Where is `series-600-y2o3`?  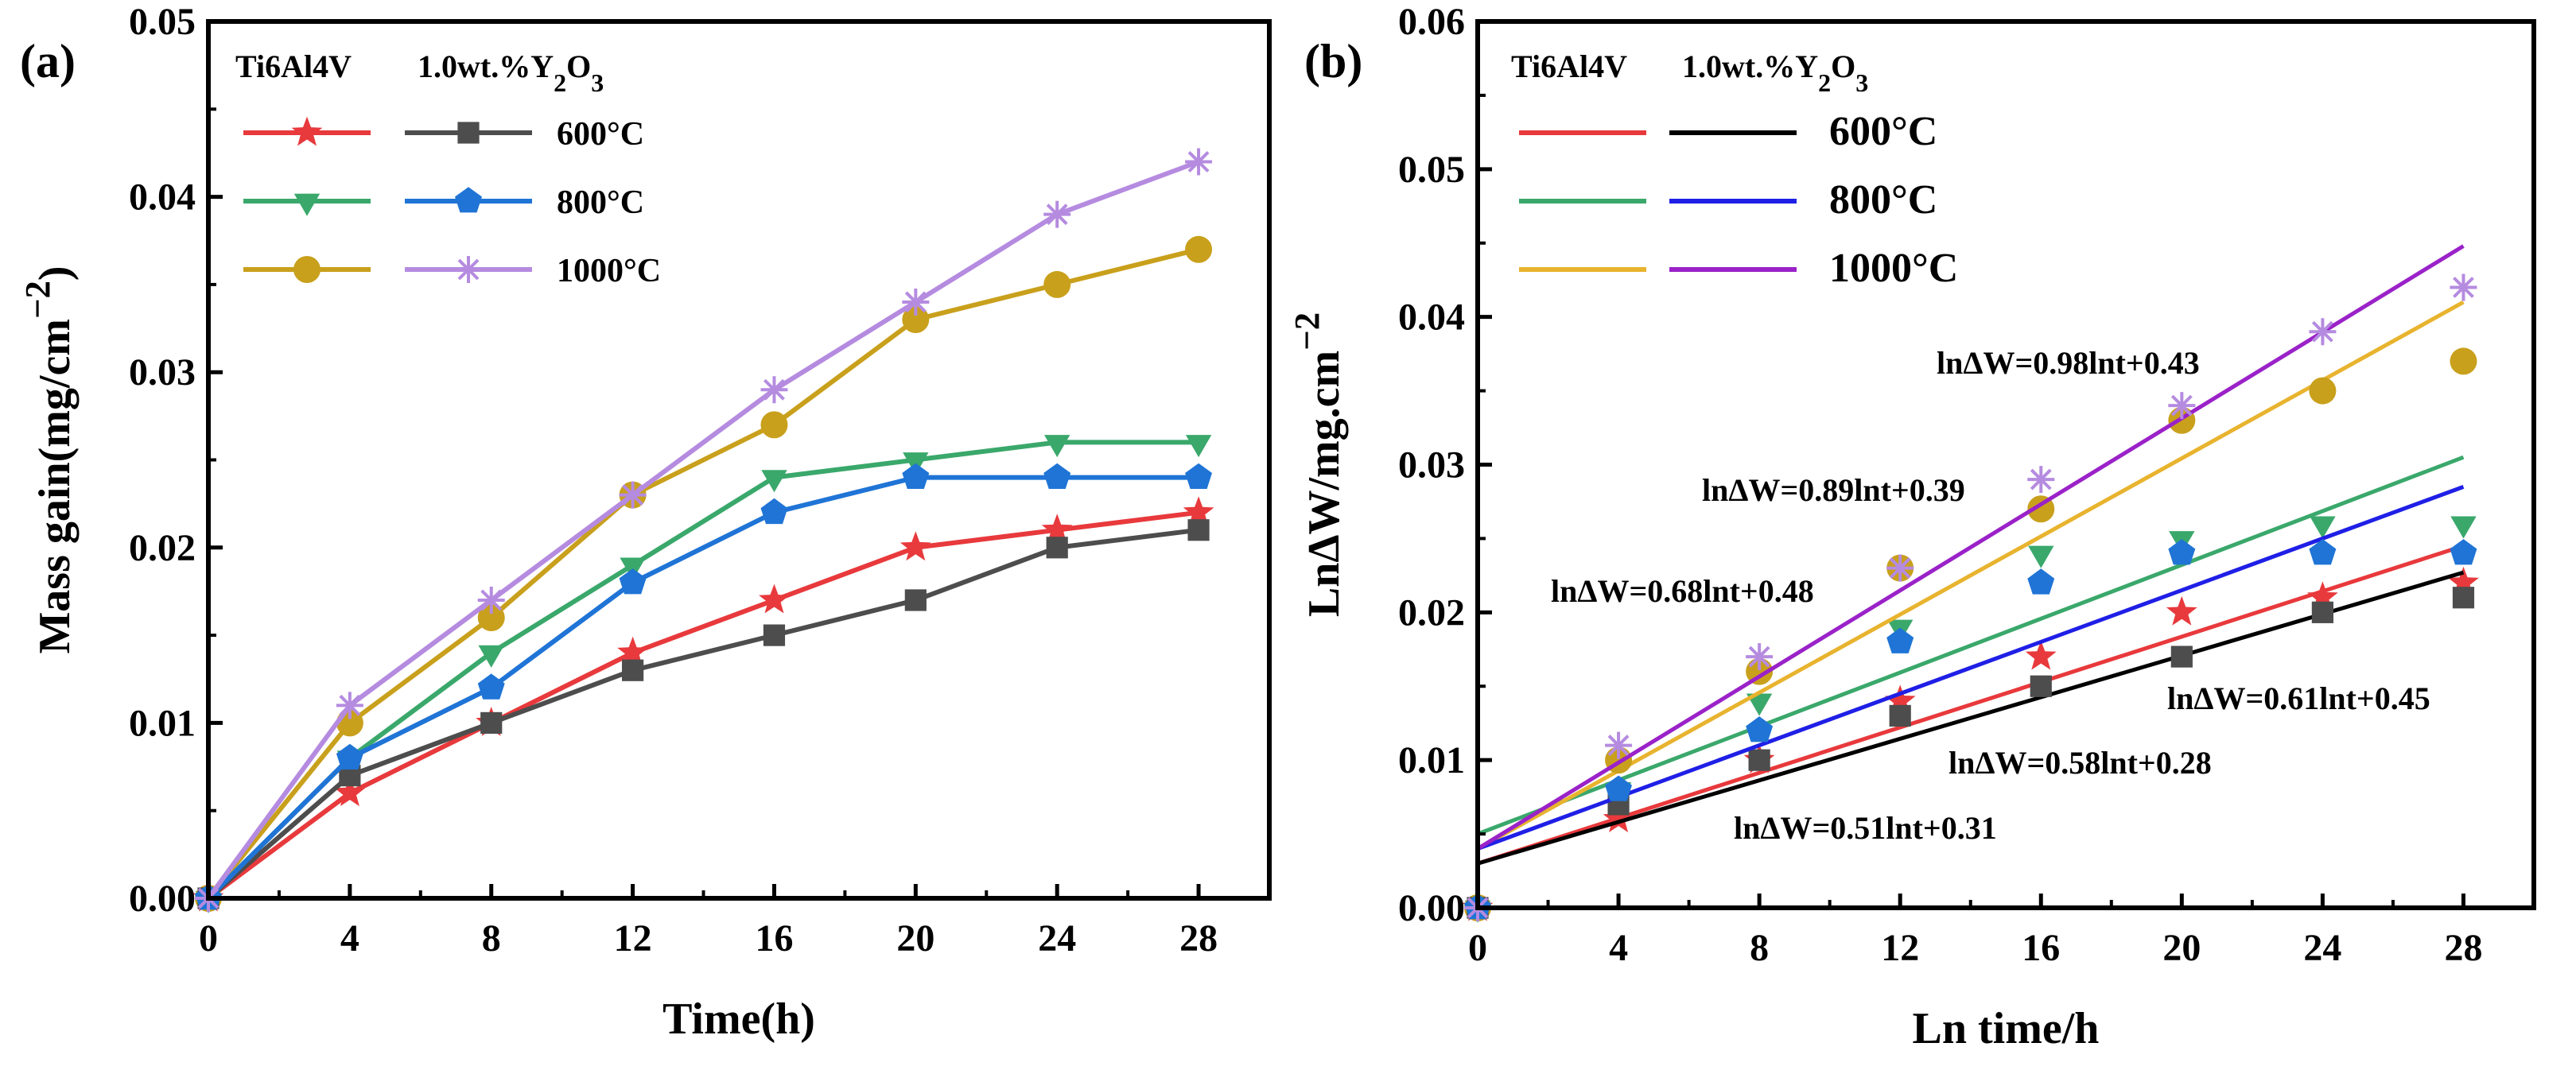
series-600-y2o3 is located at coordinates (703, 714).